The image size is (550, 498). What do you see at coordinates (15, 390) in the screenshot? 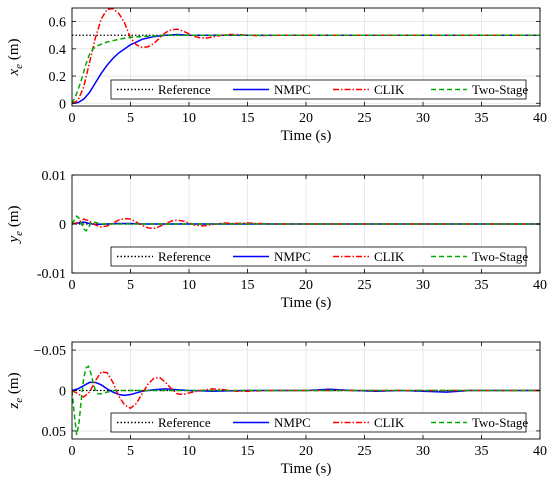
I see `y-axis-label: ze (m)` at bounding box center [15, 390].